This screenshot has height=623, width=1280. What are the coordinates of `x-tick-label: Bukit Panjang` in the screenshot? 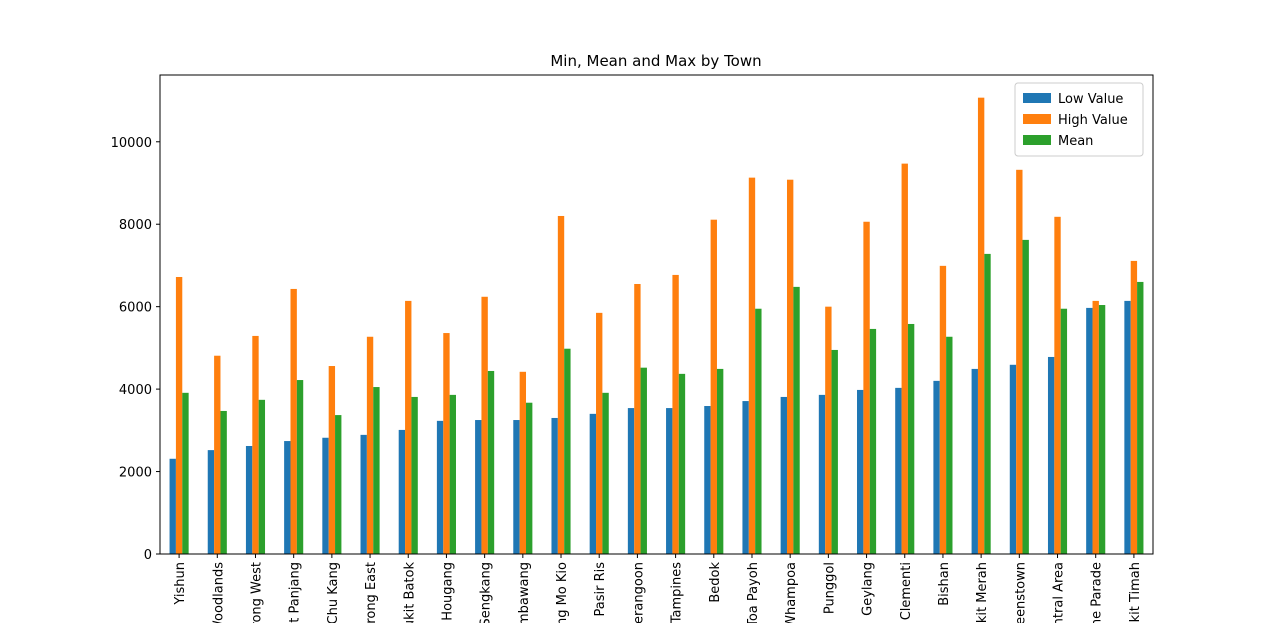 It's located at (295, 592).